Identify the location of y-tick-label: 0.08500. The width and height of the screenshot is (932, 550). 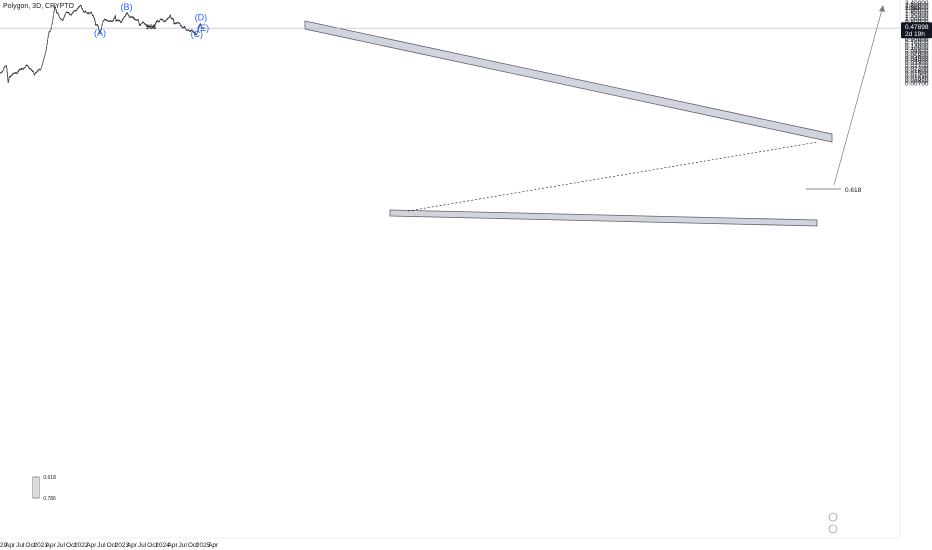
(917, 51).